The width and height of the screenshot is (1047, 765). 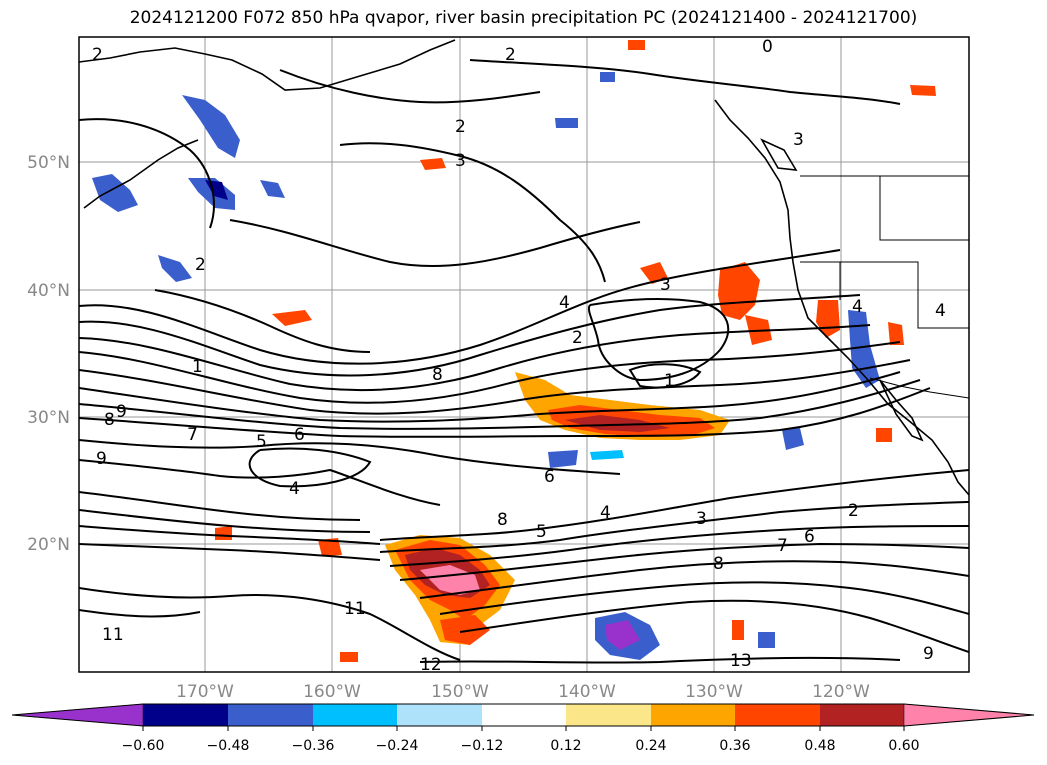 I want to click on colorbar-ticks, so click(x=523, y=728).